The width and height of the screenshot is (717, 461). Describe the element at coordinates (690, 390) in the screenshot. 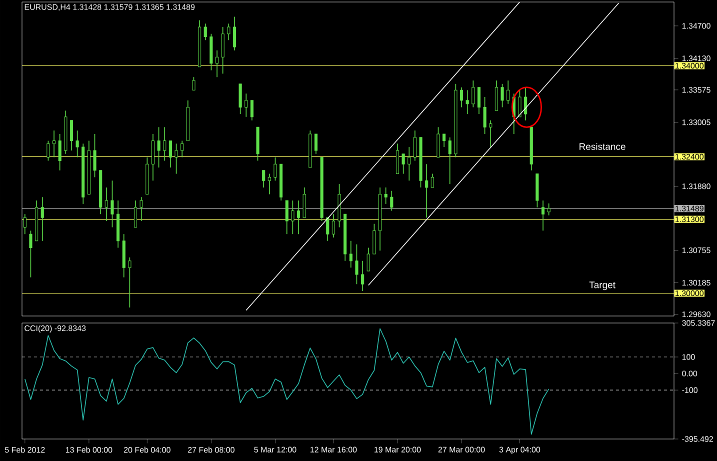

I see `y-tick-label: -100` at that location.